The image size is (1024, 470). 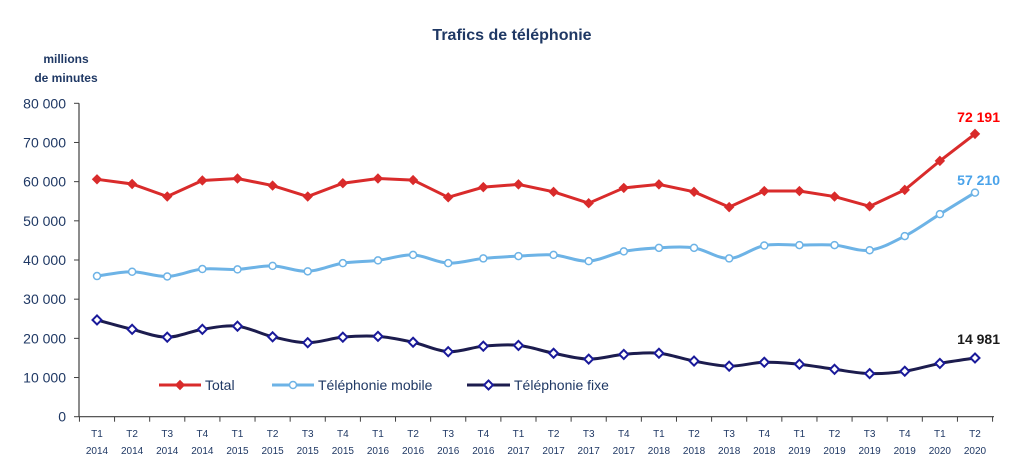 I want to click on end-value-label-total: 72 191, so click(x=978, y=117).